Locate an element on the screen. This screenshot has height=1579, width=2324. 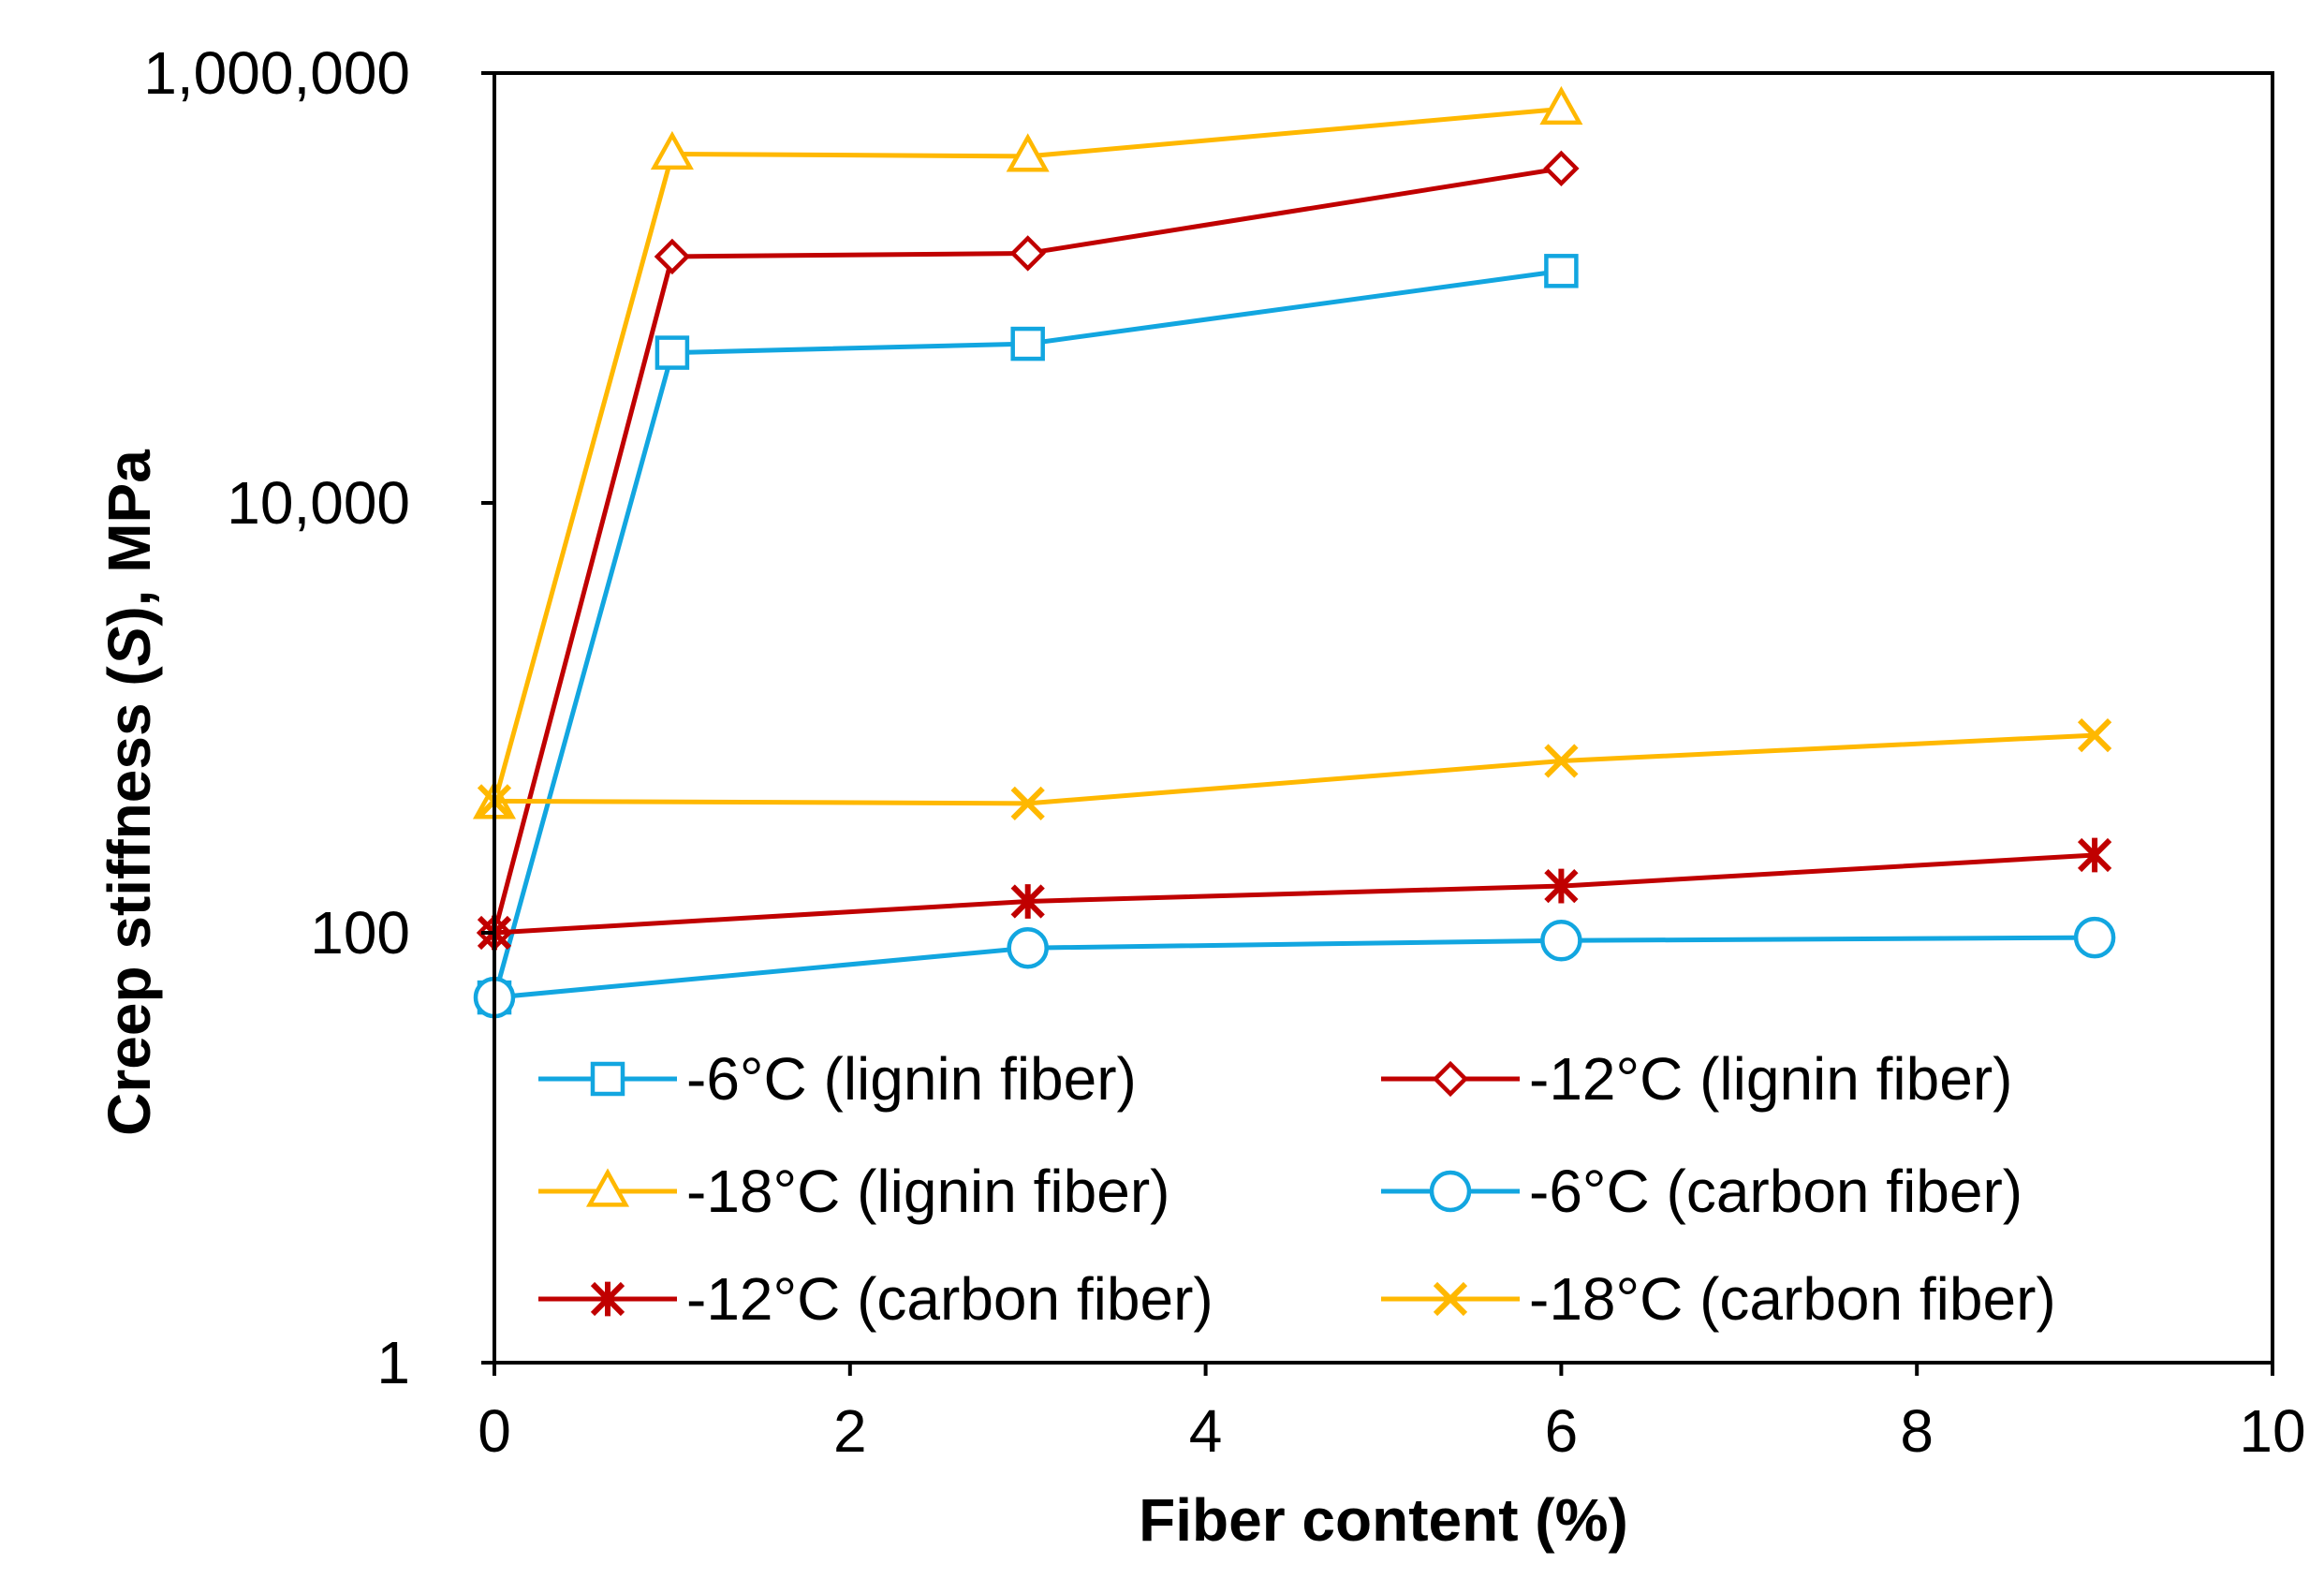
legend-item: -12°C (lignin fiber) is located at coordinates (1696, 1079).